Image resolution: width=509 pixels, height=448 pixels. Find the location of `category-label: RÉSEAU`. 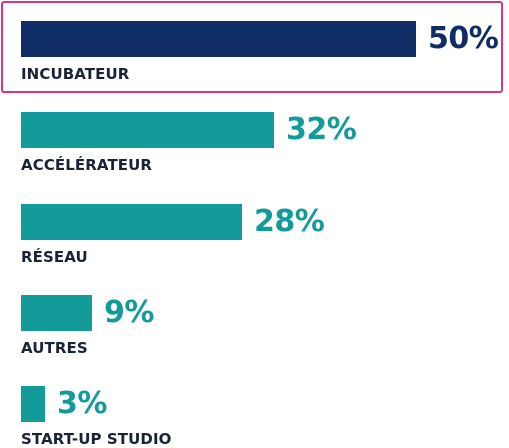

category-label: RÉSEAU is located at coordinates (54, 257).